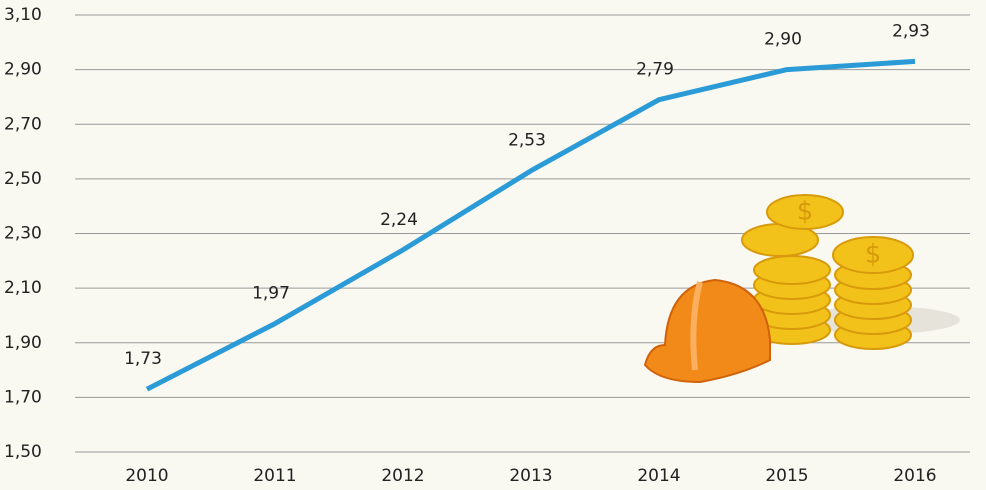  What do you see at coordinates (23, 452) in the screenshot?
I see `y-tick-label: 1,50` at bounding box center [23, 452].